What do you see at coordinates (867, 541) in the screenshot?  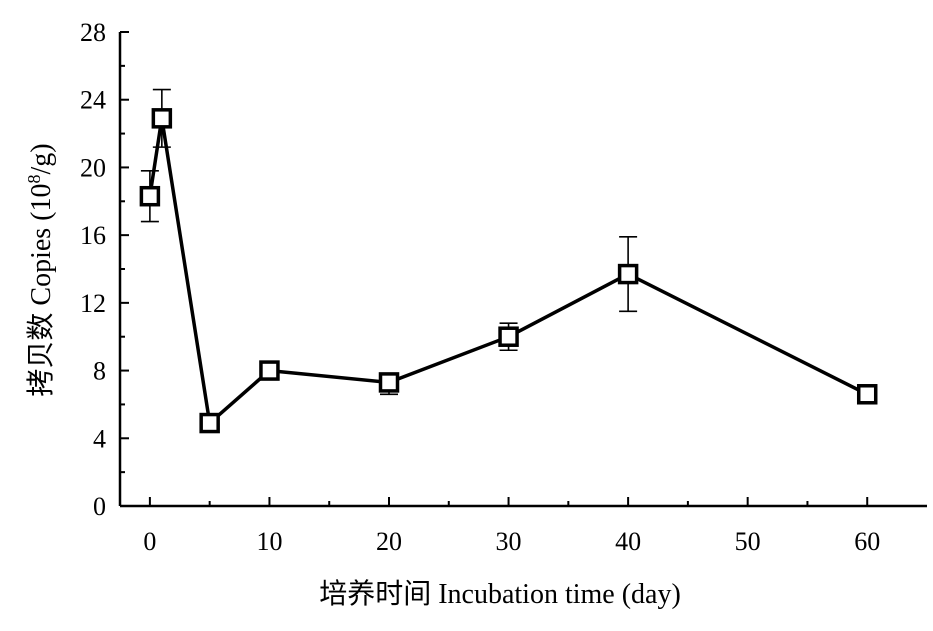 I see `x-tick-label: 60` at bounding box center [867, 541].